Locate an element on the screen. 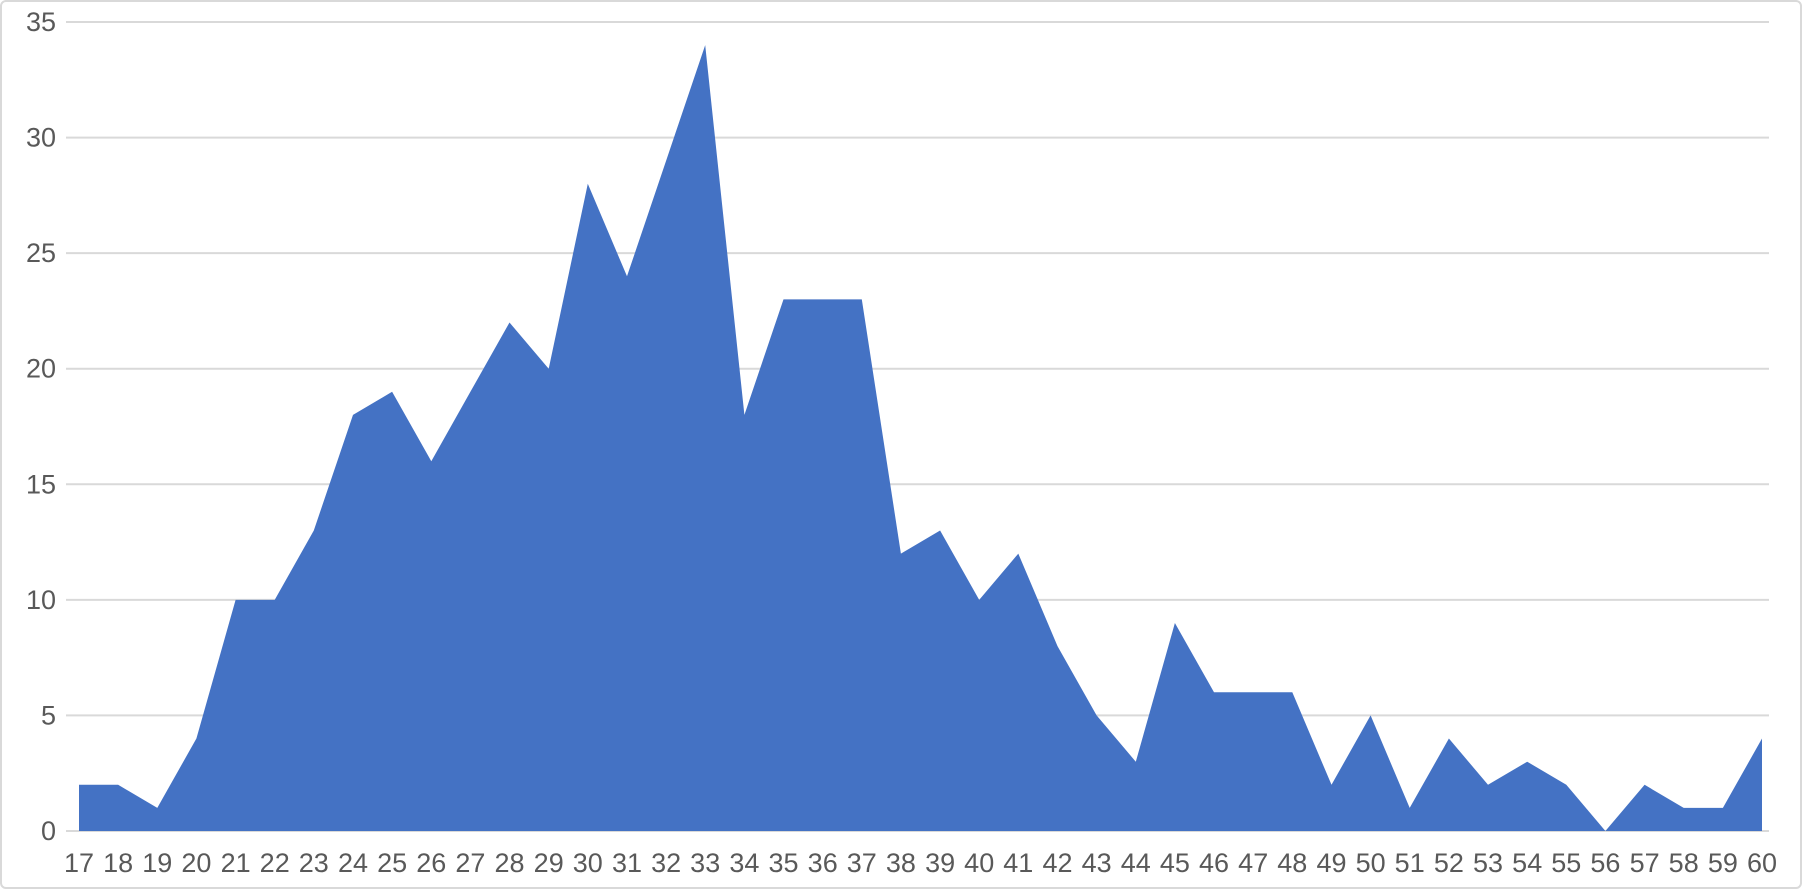  x-tick-label: 29 is located at coordinates (549, 863).